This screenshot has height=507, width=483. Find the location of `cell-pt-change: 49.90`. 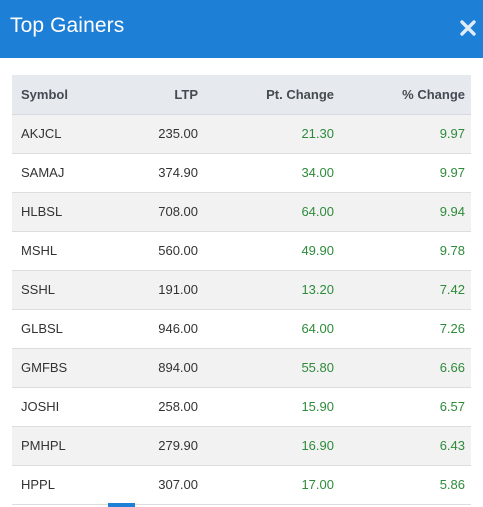

cell-pt-change: 49.90 is located at coordinates (268, 251).